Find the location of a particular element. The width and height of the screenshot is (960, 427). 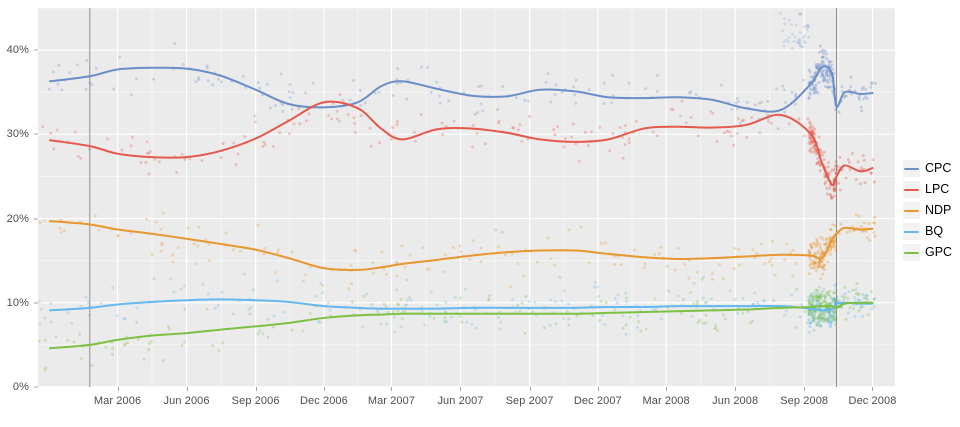

x-tick-label: Mar 2007 is located at coordinates (391, 401).